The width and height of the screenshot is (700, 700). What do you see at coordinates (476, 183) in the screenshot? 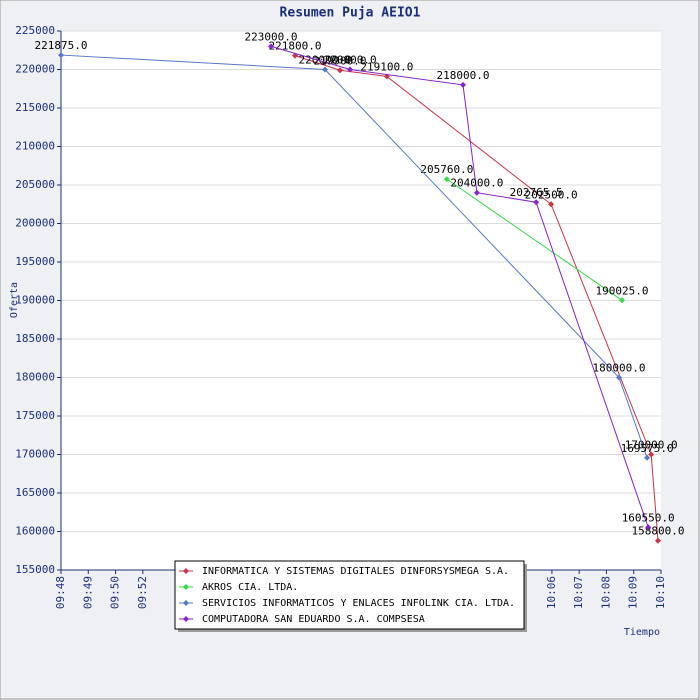
I see `data-label: 204000.0` at bounding box center [476, 183].